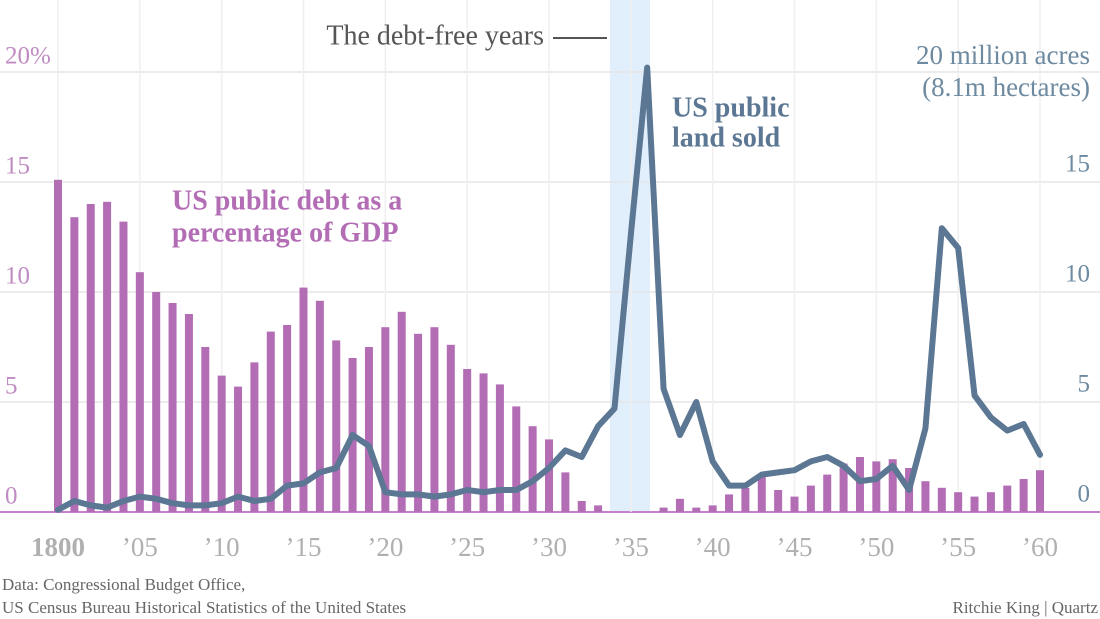 Image resolution: width=1100 pixels, height=619 pixels. I want to click on x-tick-label: ’60, so click(1040, 547).